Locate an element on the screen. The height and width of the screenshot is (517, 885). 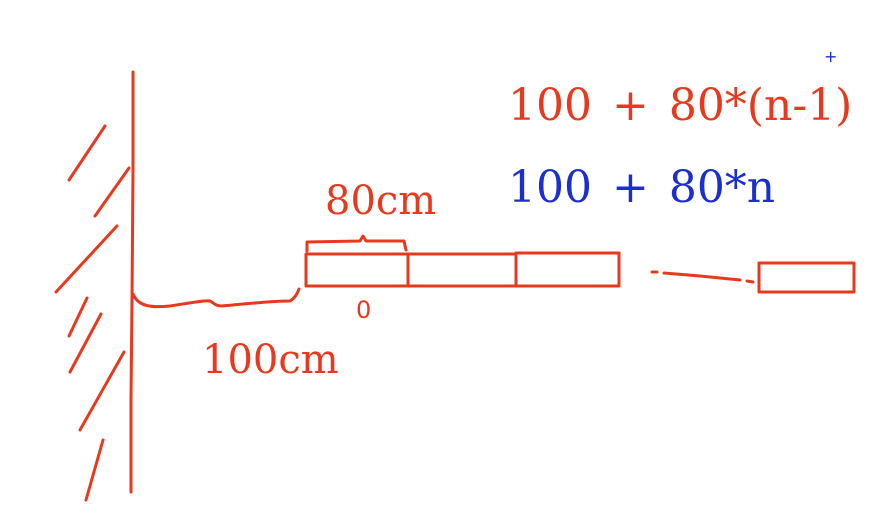
tile-index-mark: 0 is located at coordinates (364, 310).